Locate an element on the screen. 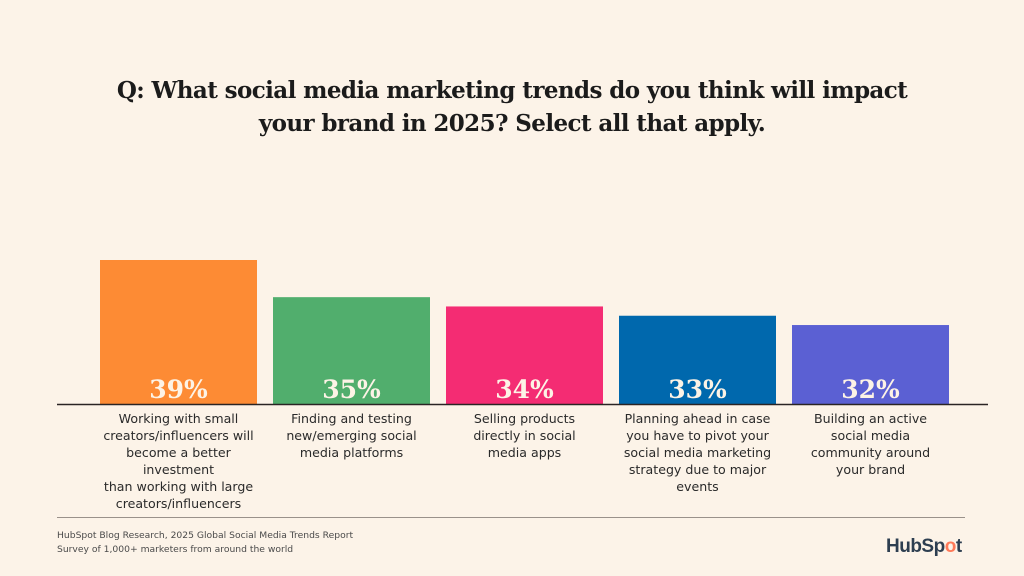 This screenshot has height=576, width=1024. category-label-line: Finding and testing is located at coordinates (351, 418).